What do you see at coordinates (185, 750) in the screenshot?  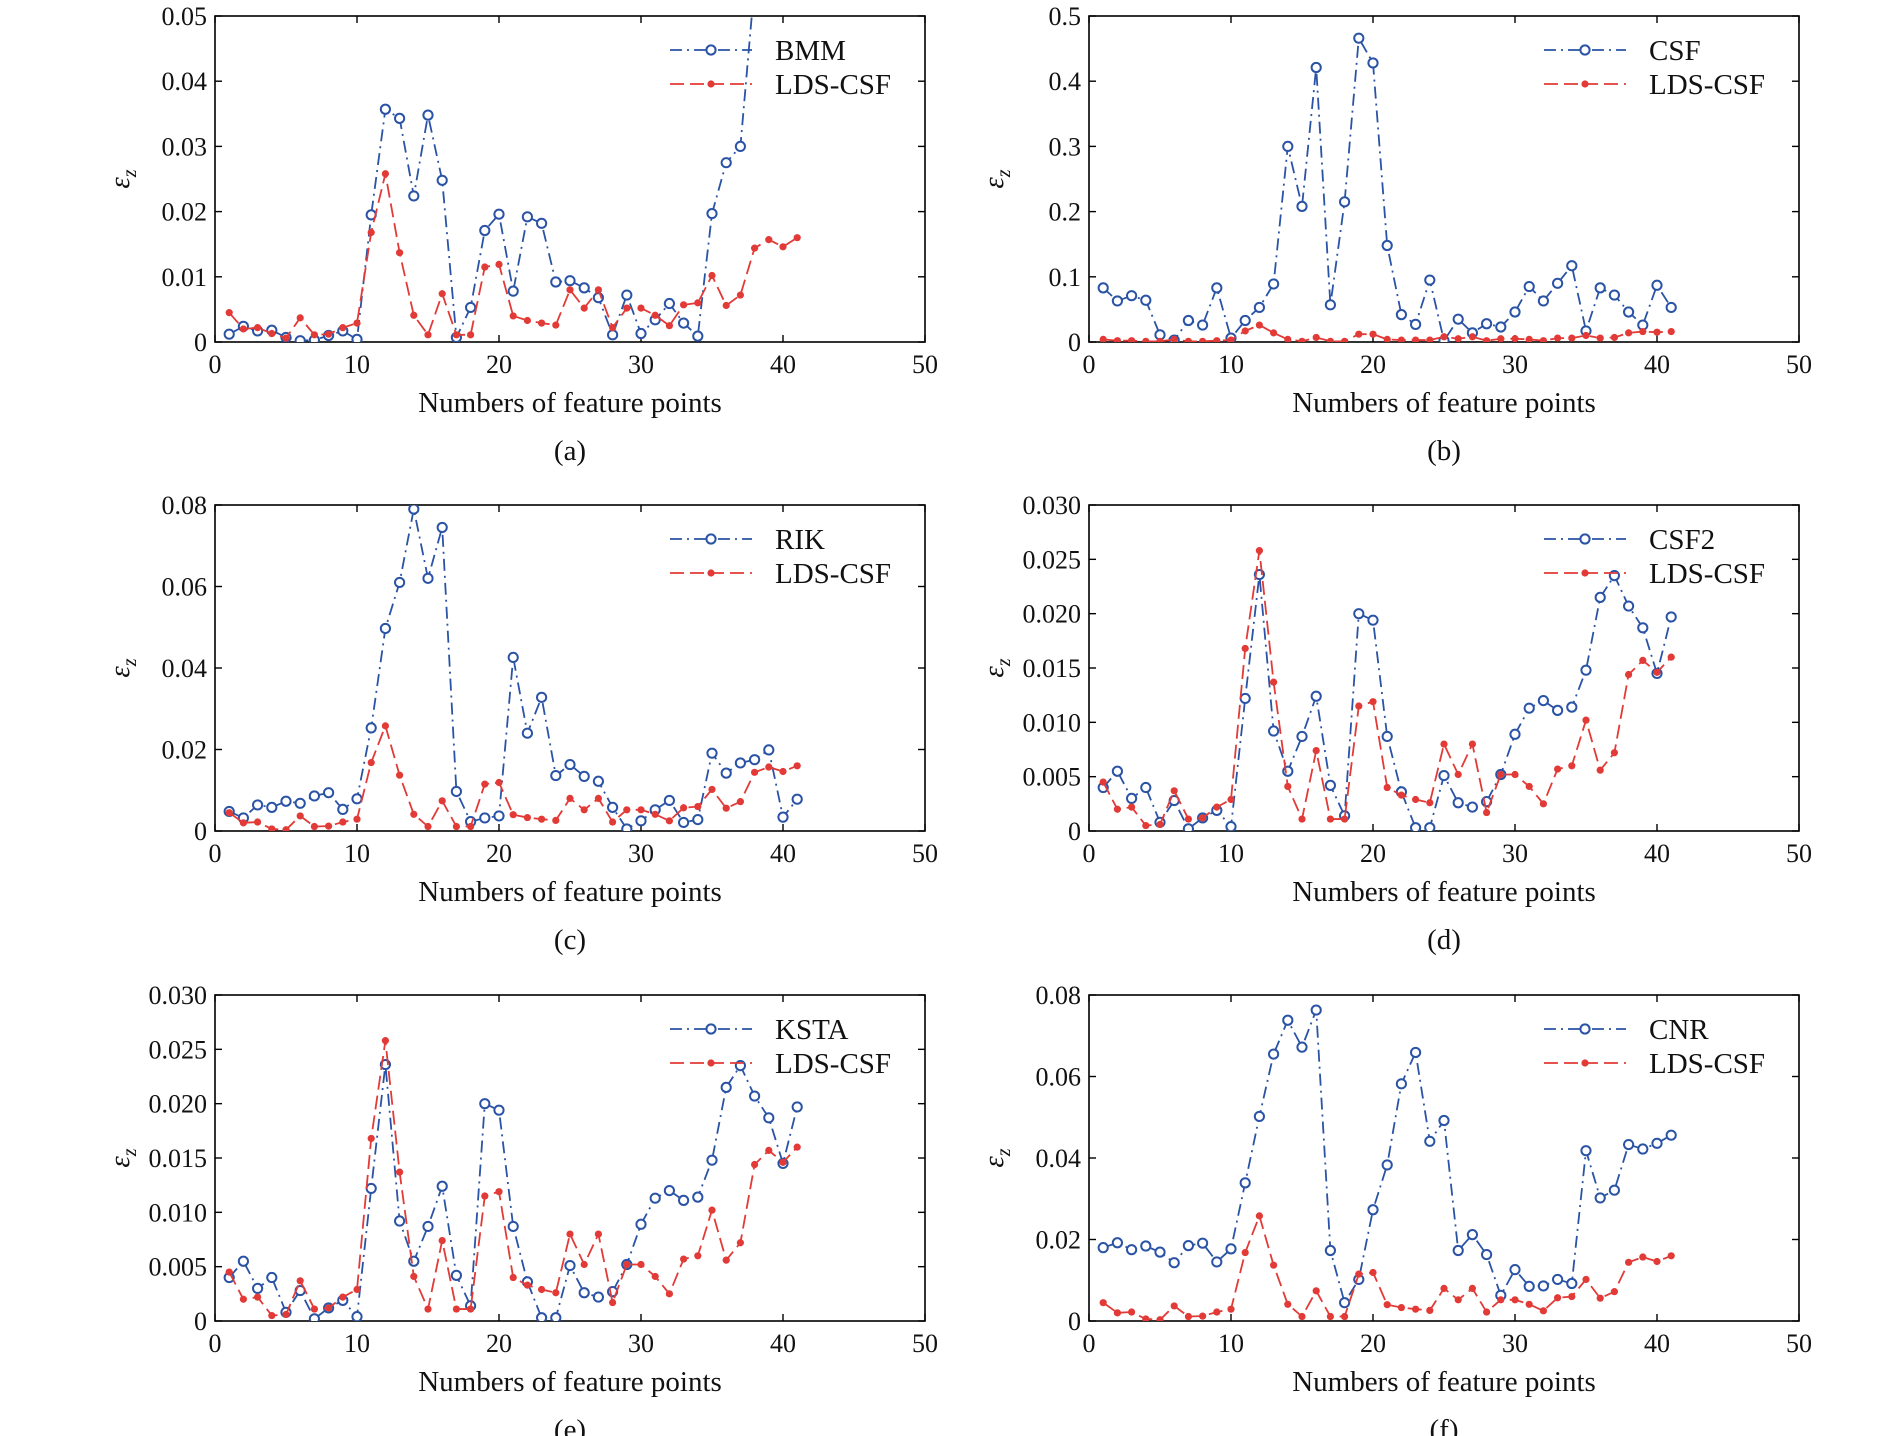 I see `y-tick-label: 0.02` at bounding box center [185, 750].